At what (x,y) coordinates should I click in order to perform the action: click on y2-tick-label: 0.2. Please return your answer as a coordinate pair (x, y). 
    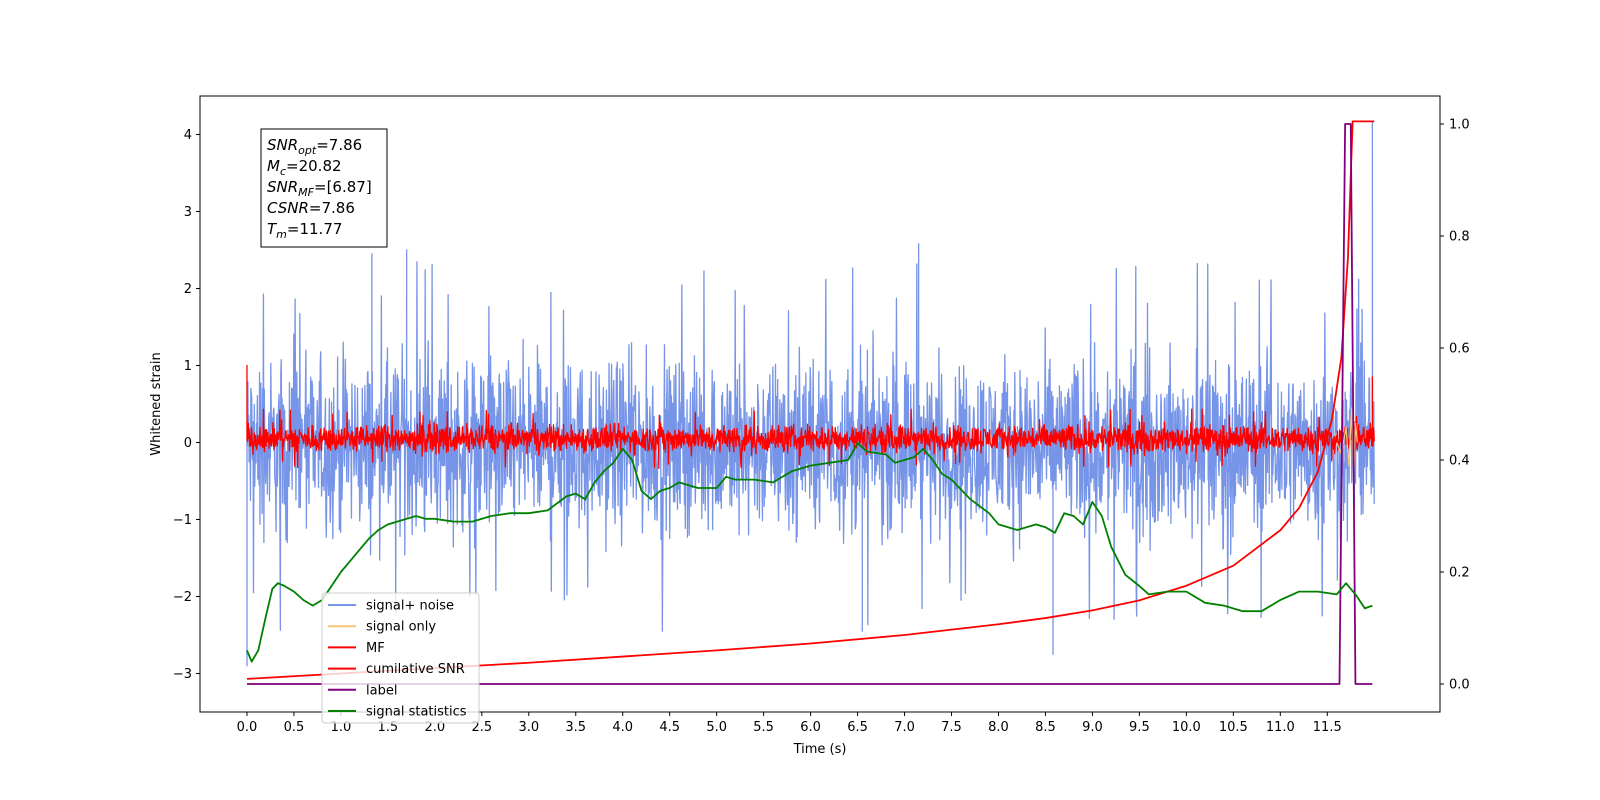
    Looking at the image, I should click on (1459, 573).